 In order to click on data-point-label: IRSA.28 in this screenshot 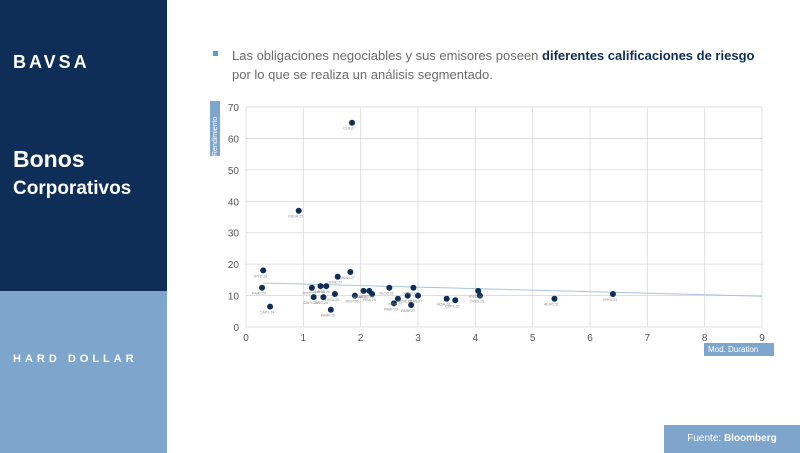, I will do `click(369, 300)`.